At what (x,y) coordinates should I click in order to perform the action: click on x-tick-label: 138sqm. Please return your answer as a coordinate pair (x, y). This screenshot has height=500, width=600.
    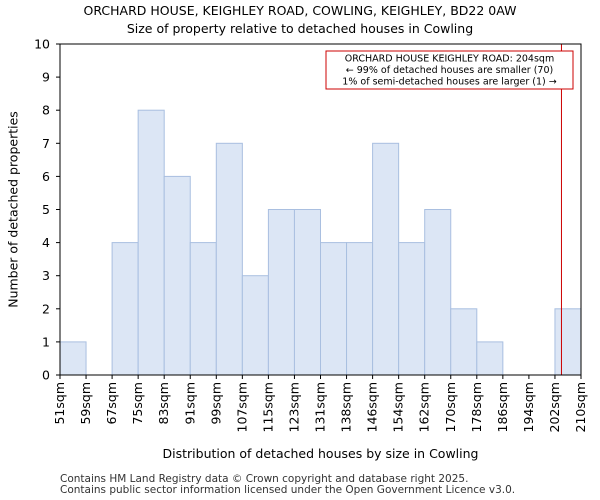
    Looking at the image, I should click on (346, 407).